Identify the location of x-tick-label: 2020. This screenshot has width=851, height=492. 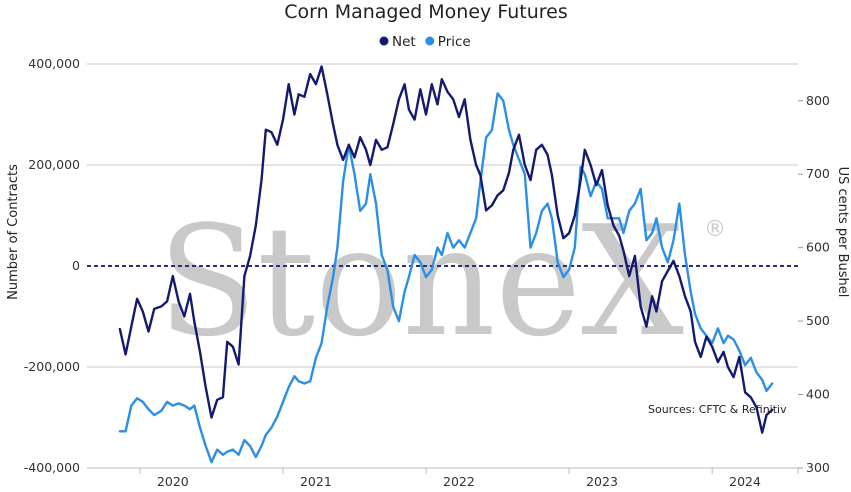
(173, 481).